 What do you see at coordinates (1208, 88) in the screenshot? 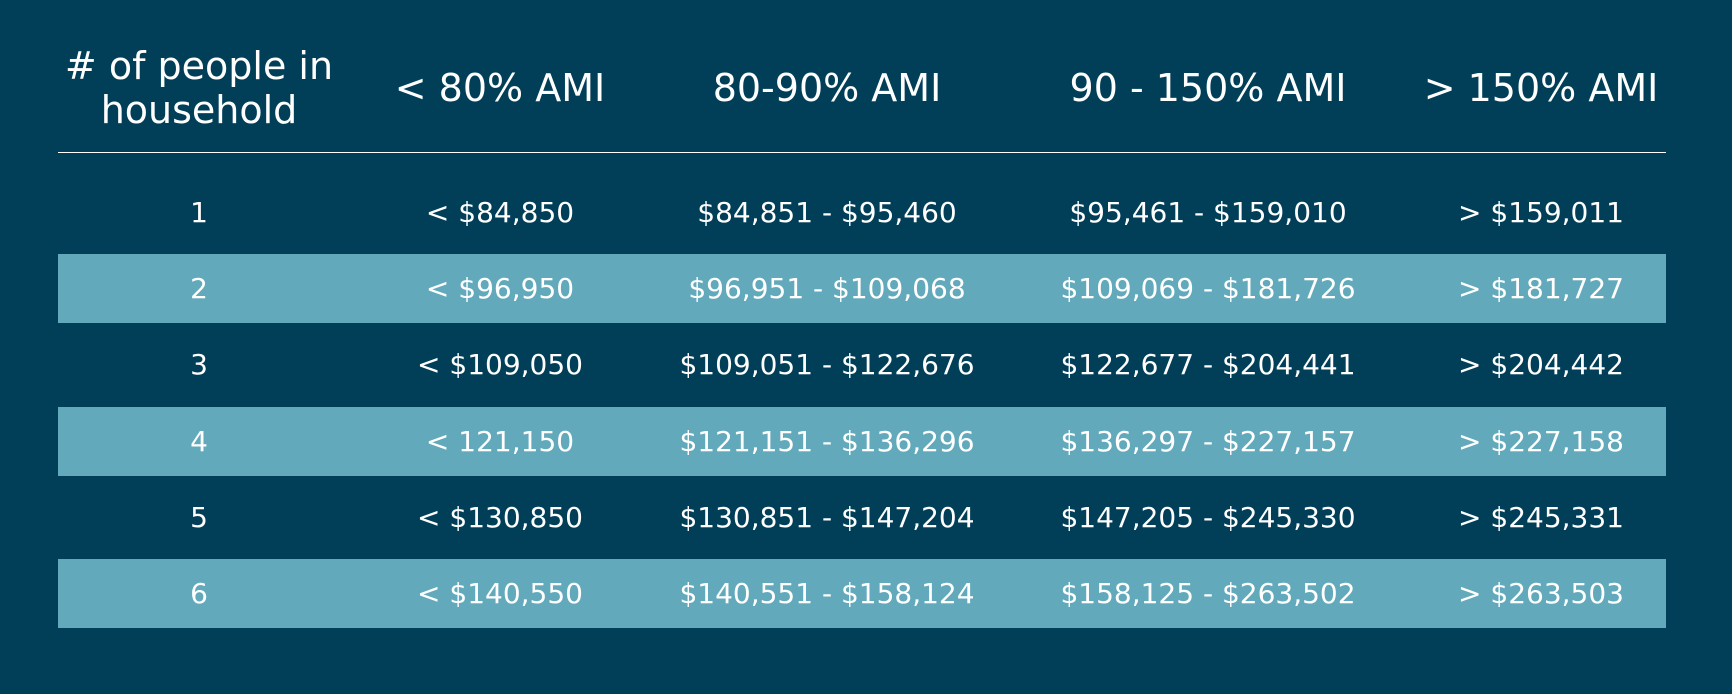
I see `column-header: 90 - 150% AMI` at bounding box center [1208, 88].